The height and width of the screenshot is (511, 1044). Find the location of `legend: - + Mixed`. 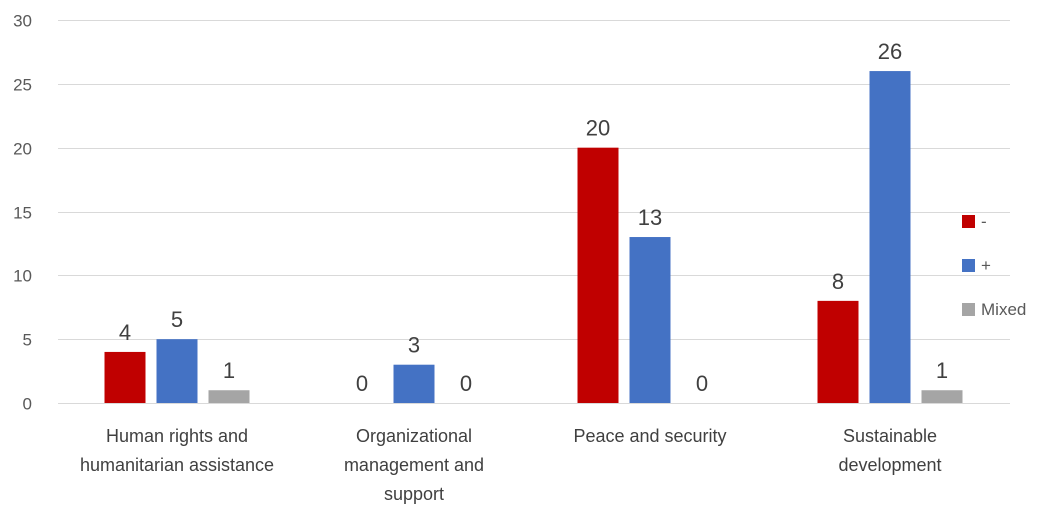

legend: - + Mixed is located at coordinates (994, 265).